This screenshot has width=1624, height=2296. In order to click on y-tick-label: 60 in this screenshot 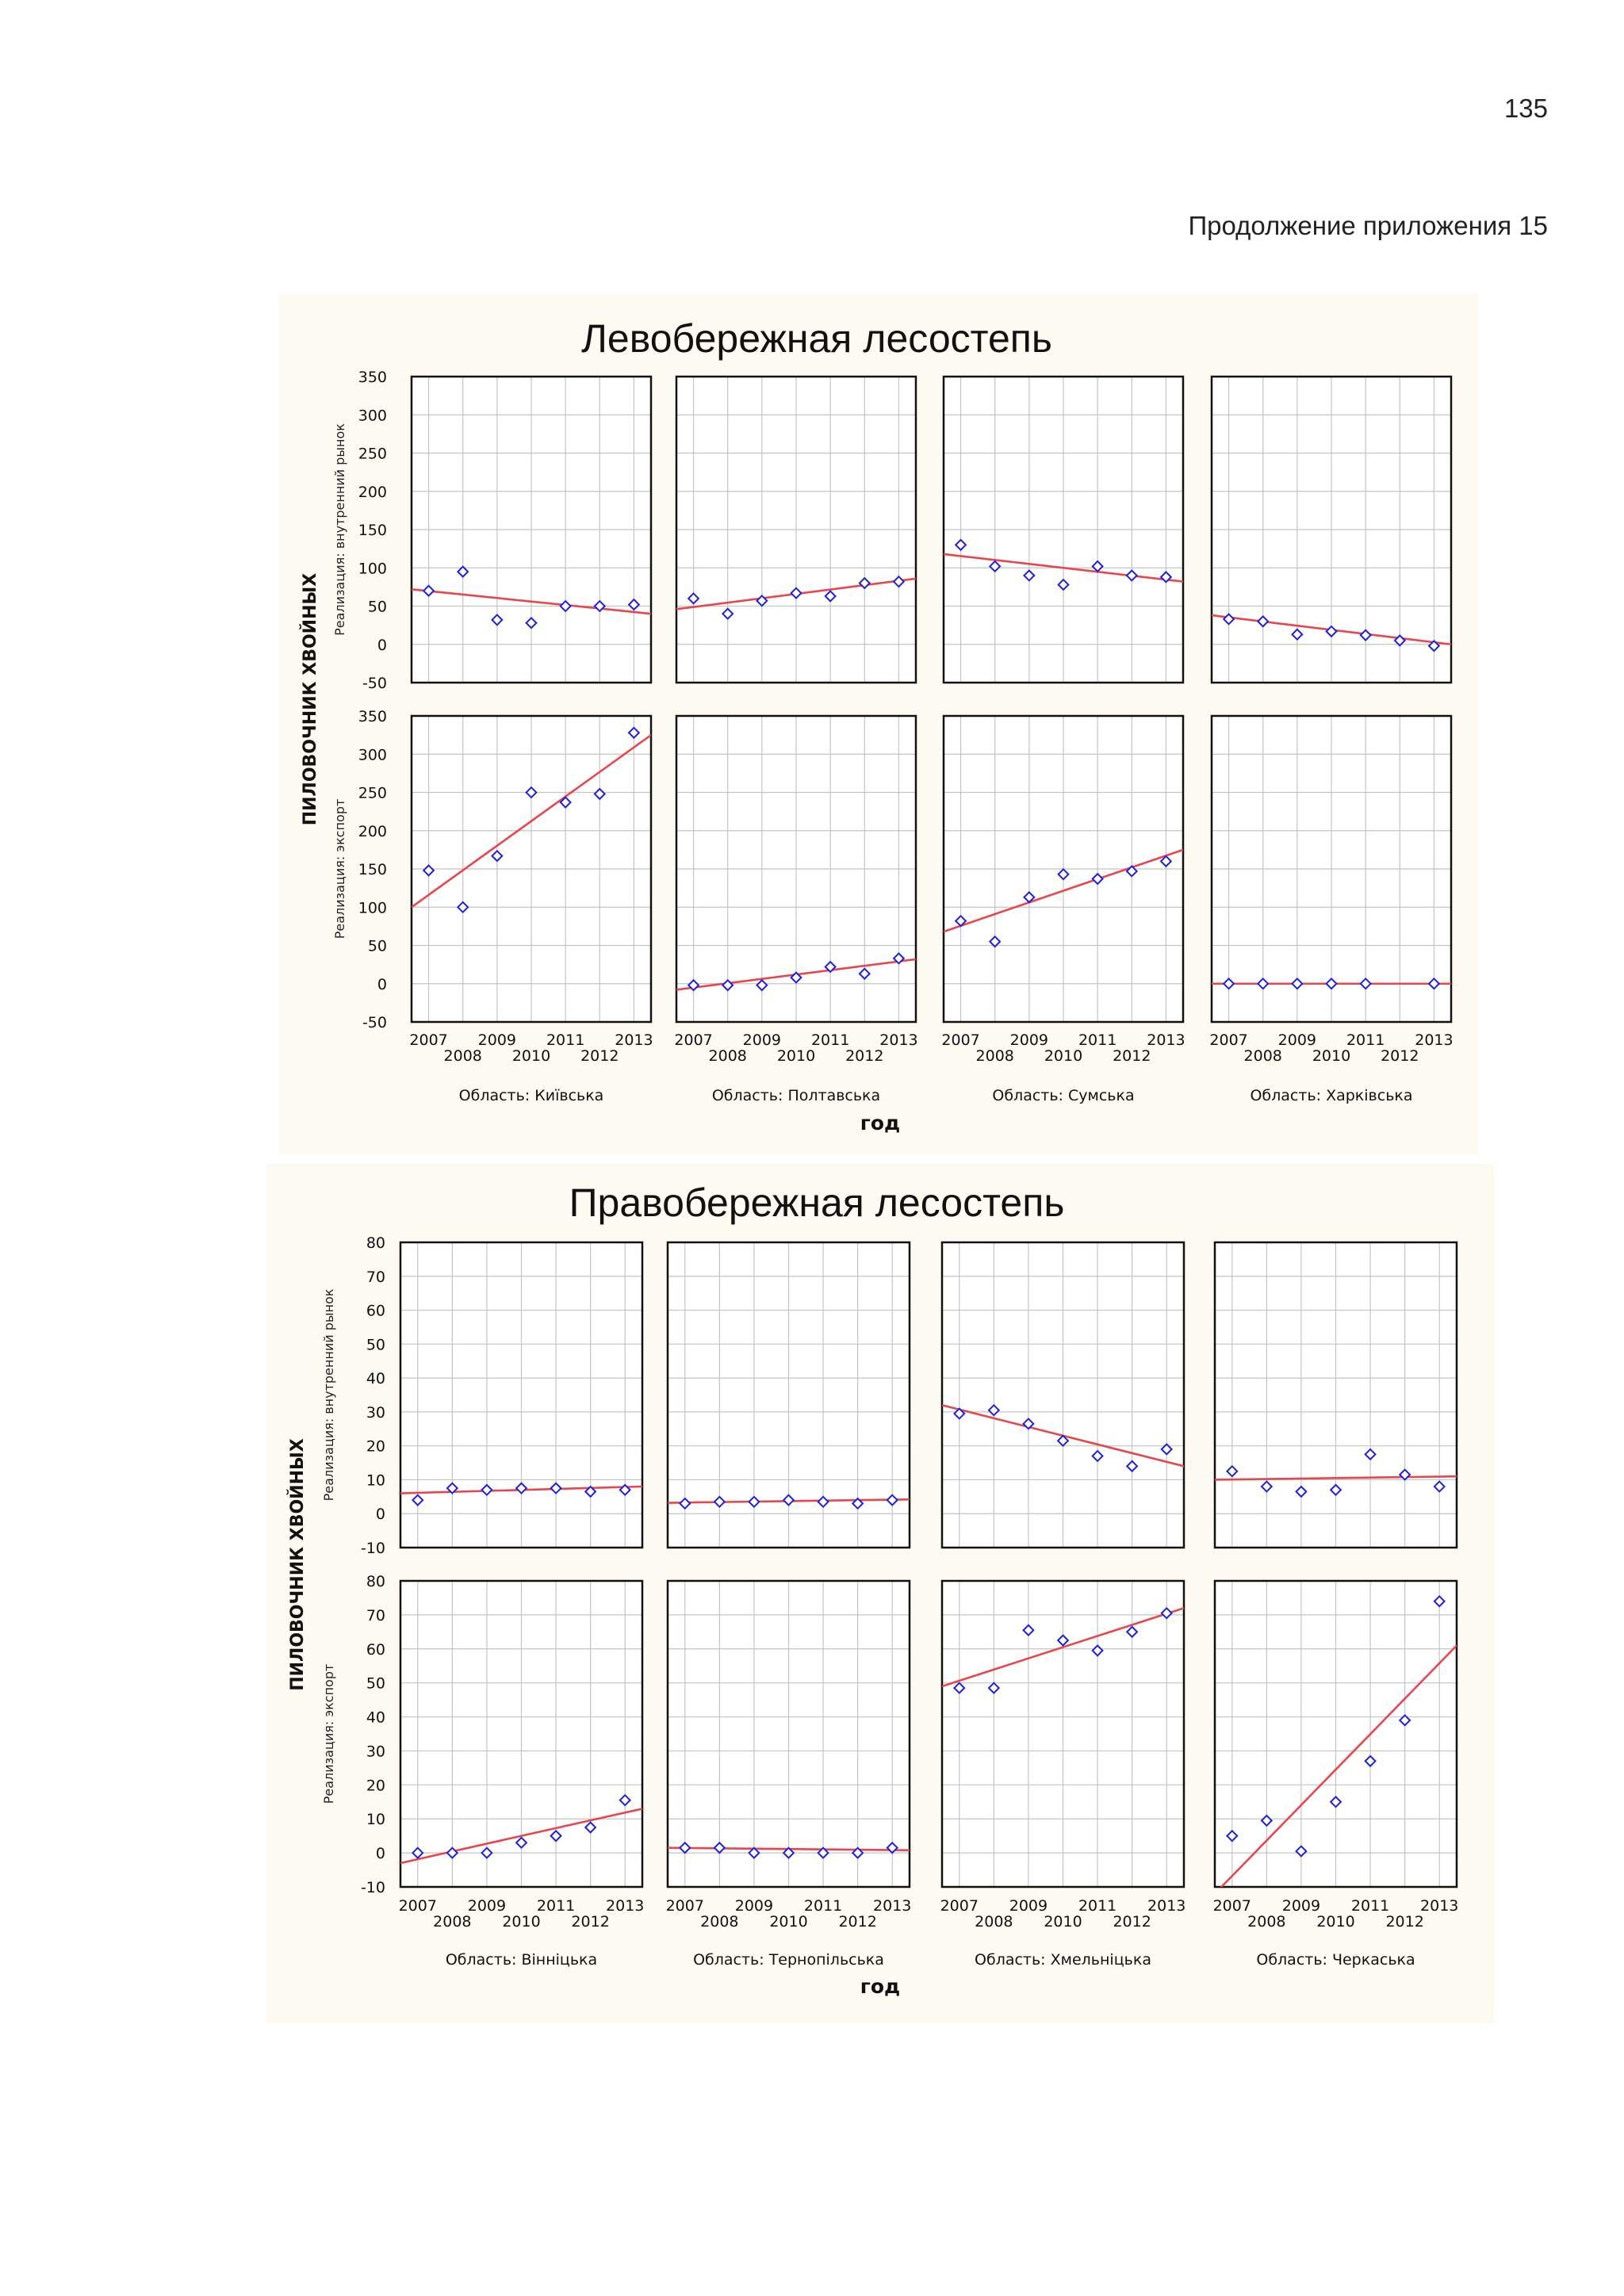, I will do `click(375, 1650)`.